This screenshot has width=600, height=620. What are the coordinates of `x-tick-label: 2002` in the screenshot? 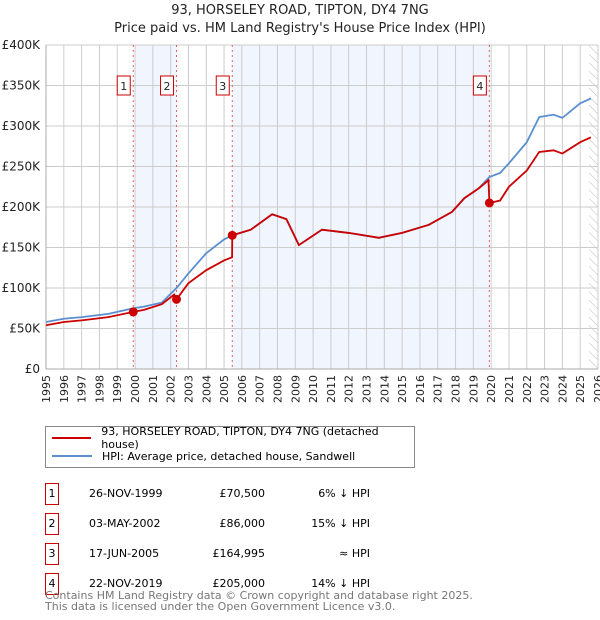 It's located at (171, 389).